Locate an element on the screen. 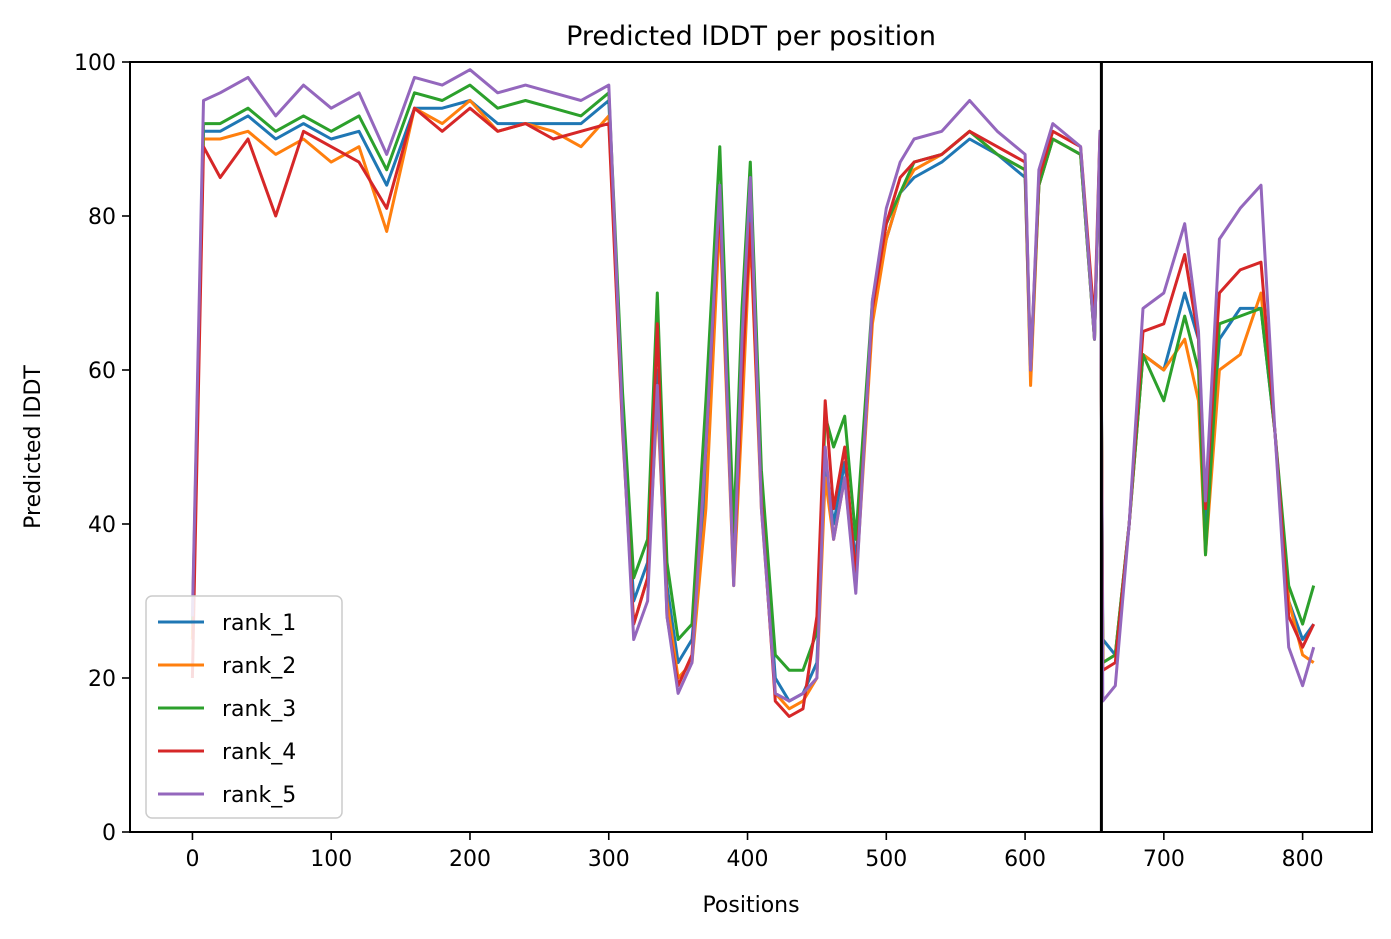 This screenshot has width=1391, height=939. legend: rank_1 rank_2 rank_3 rank_4 rank_5 is located at coordinates (244, 707).